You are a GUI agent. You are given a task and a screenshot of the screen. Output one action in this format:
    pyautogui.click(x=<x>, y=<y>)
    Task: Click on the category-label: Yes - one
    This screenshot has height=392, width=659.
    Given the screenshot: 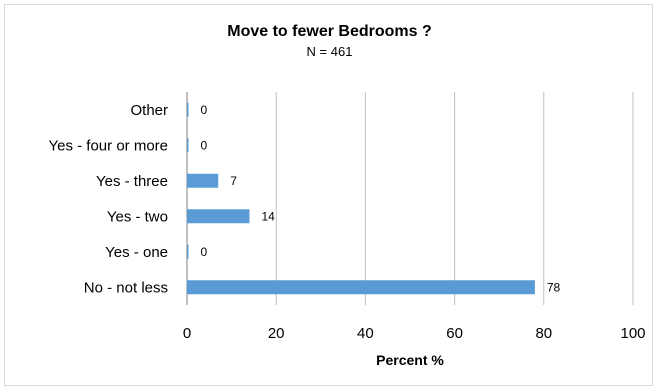 What is the action you would take?
    pyautogui.click(x=136, y=252)
    